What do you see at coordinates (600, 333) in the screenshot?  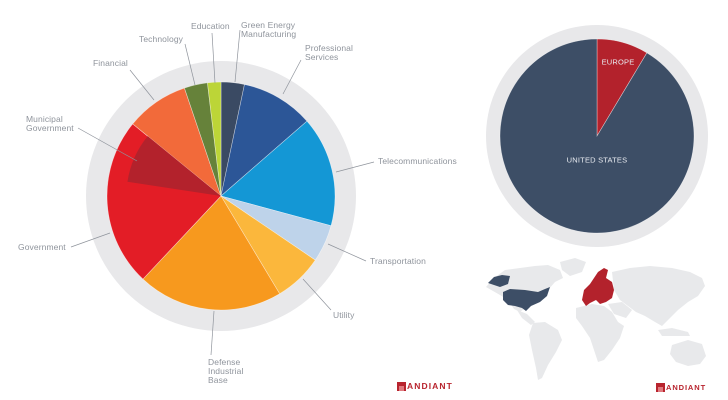 I see `map-africa` at bounding box center [600, 333].